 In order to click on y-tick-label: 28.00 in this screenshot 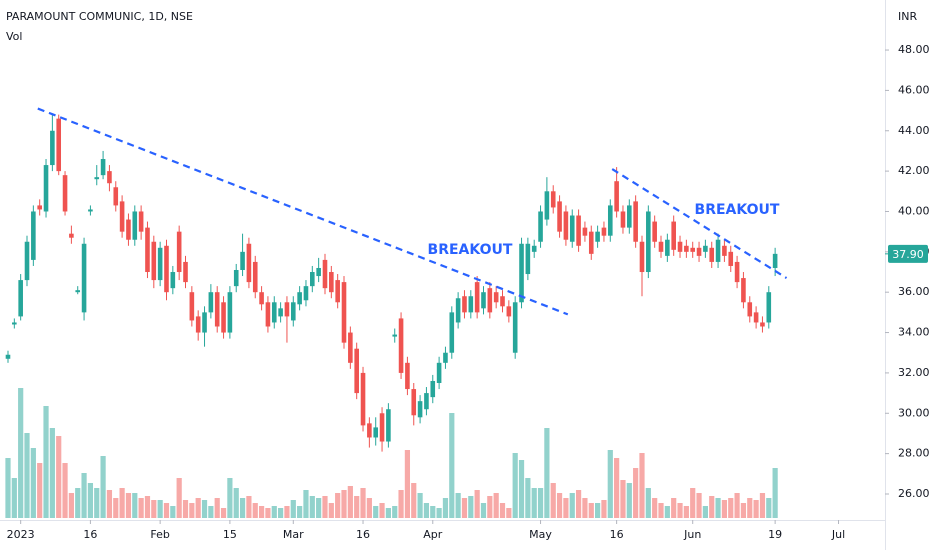, I will do `click(914, 453)`.